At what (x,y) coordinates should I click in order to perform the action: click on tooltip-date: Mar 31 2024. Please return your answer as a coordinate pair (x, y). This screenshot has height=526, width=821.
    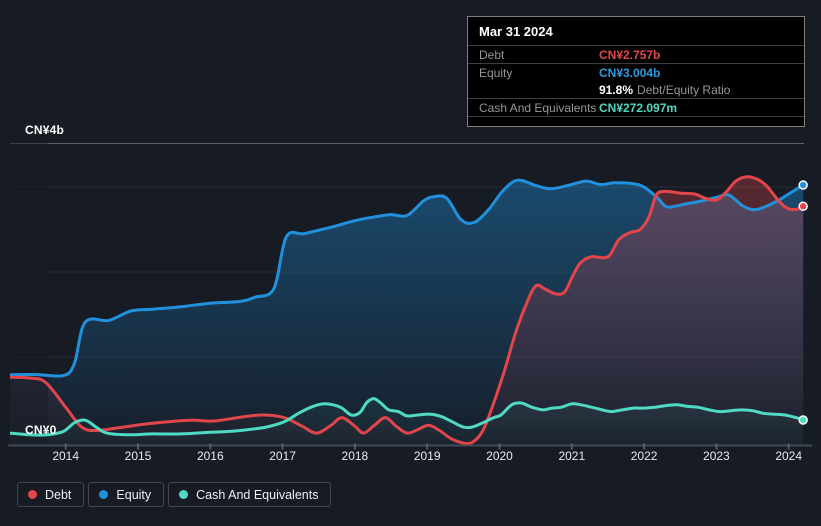
    Looking at the image, I should click on (516, 31).